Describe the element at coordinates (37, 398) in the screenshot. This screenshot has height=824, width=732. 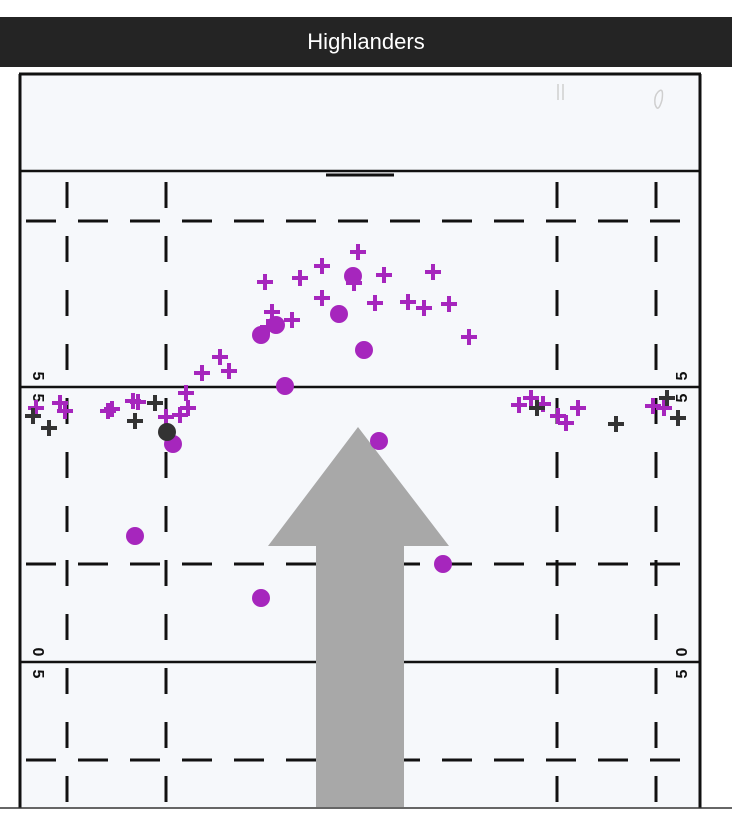
I see `yard-label-left-upper-b: 5` at that location.